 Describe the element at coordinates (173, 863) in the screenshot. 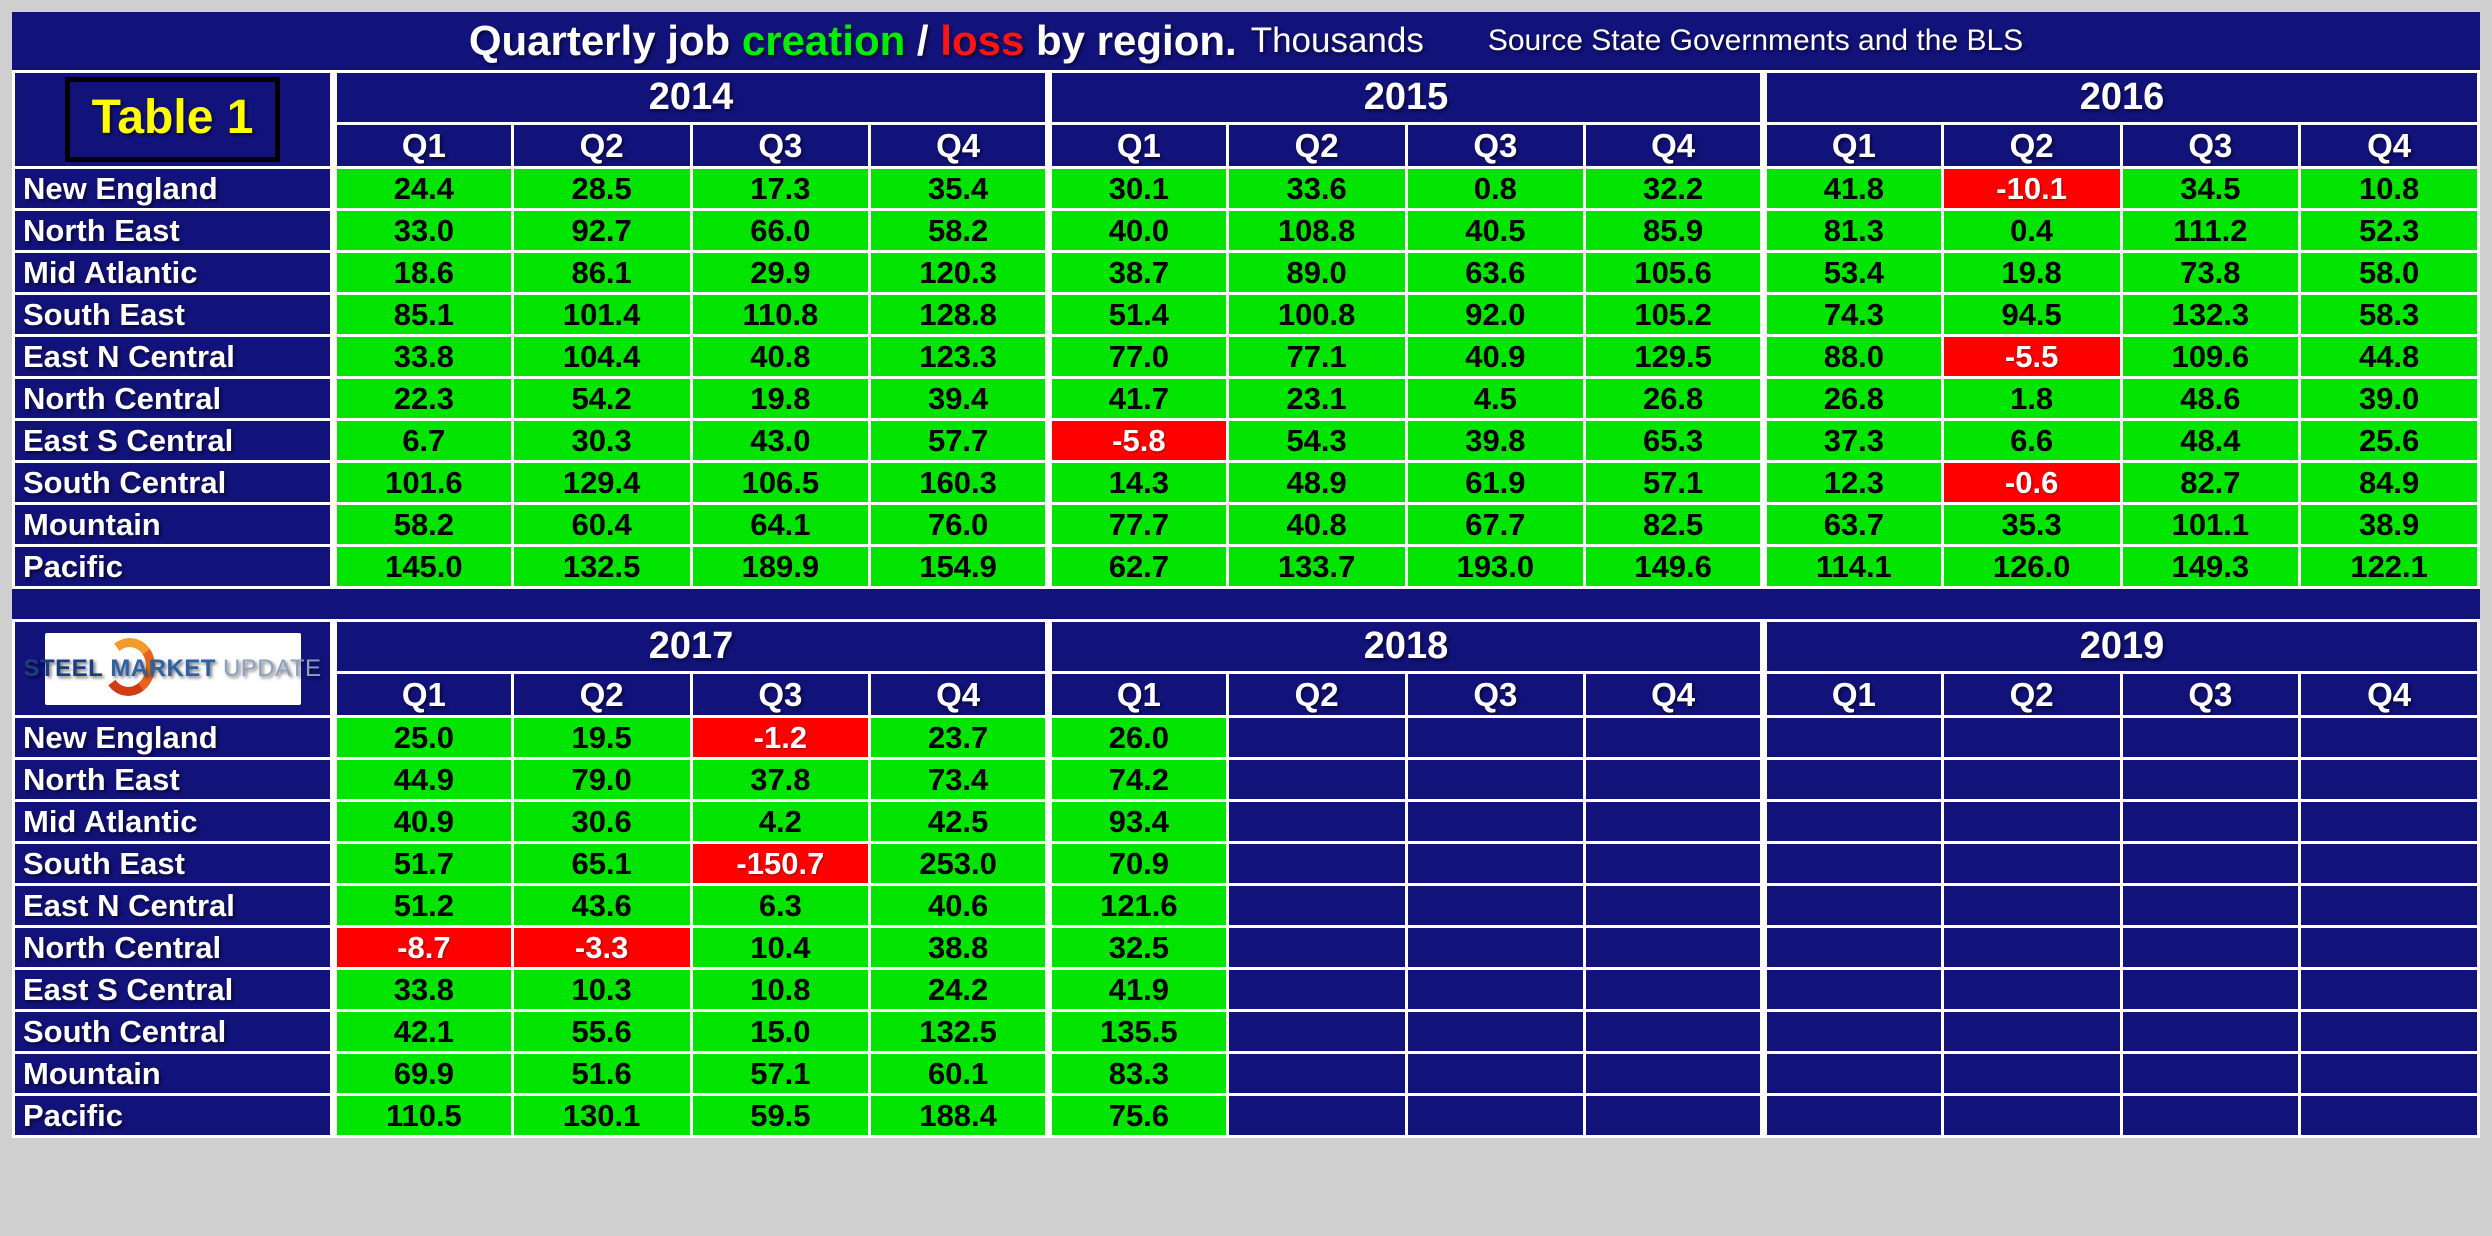

I see `region-label: South East` at that location.